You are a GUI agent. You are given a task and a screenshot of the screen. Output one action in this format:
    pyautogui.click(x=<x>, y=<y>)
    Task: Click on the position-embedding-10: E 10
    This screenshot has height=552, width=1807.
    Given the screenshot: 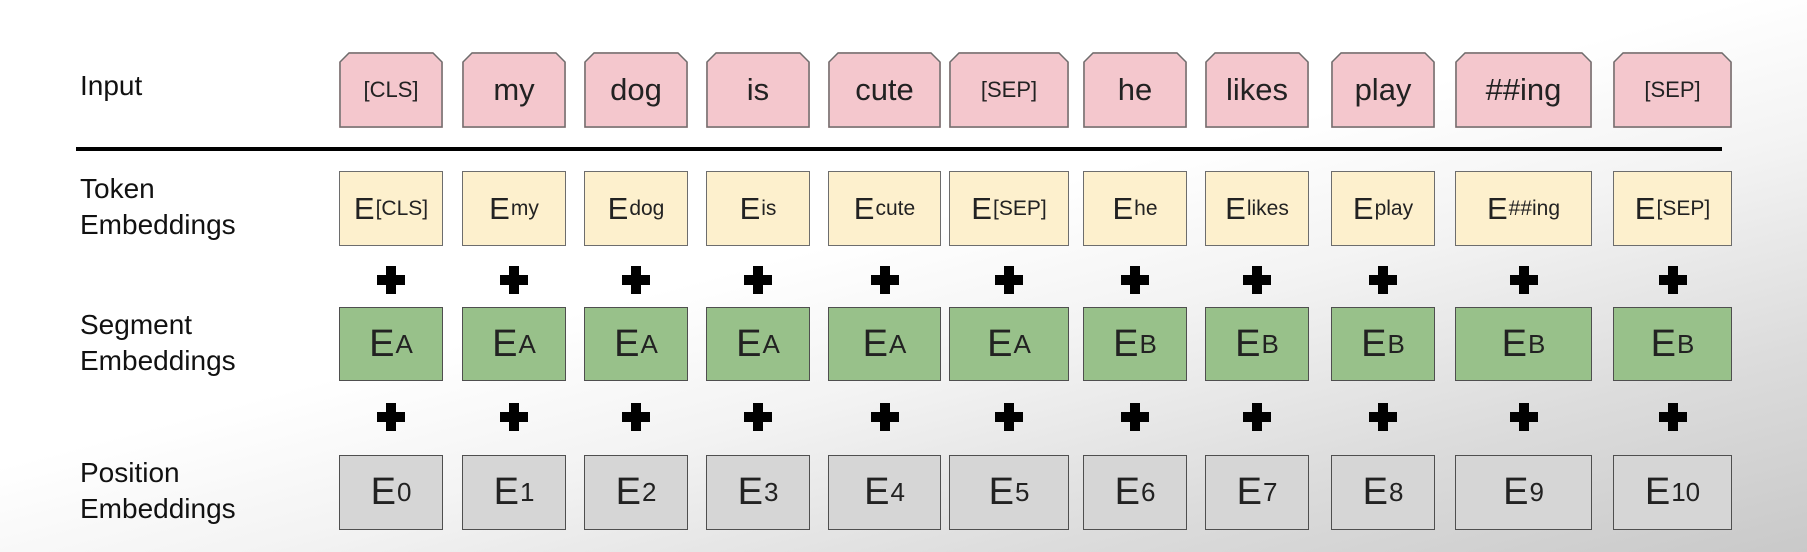 What is the action you would take?
    pyautogui.click(x=1672, y=492)
    